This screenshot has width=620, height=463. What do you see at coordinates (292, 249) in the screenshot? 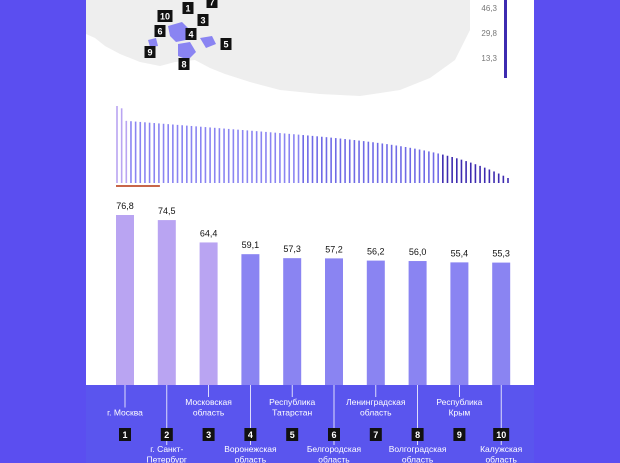
I see `value-label-5: 57,3` at bounding box center [292, 249].